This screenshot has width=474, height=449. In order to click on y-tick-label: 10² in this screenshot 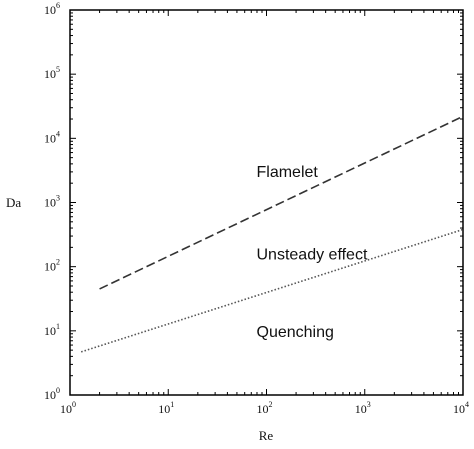, I will do `click(52, 266)`.